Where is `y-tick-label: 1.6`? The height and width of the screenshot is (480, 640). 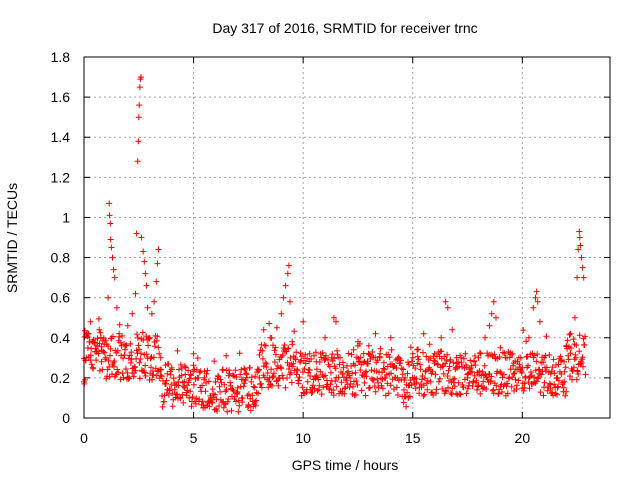 y-tick-label: 1.6 is located at coordinates (61, 97).